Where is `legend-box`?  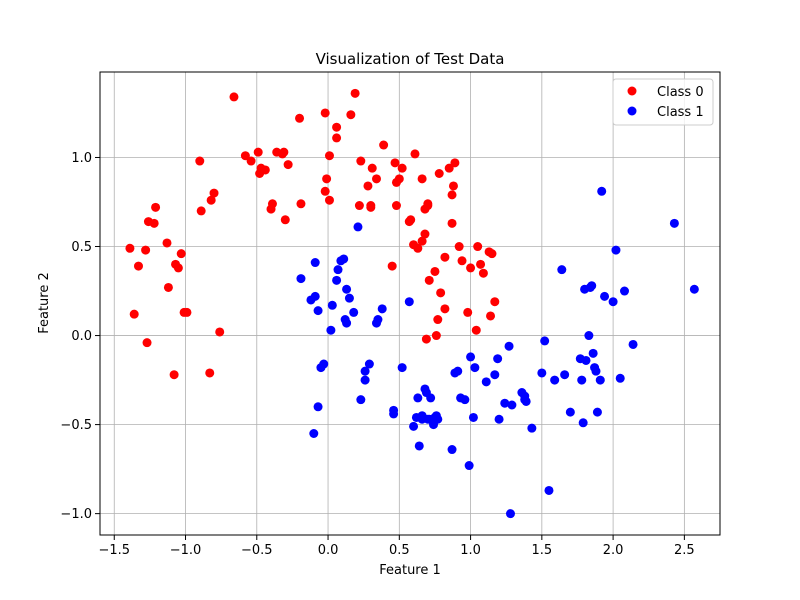
legend-box is located at coordinates (663, 102).